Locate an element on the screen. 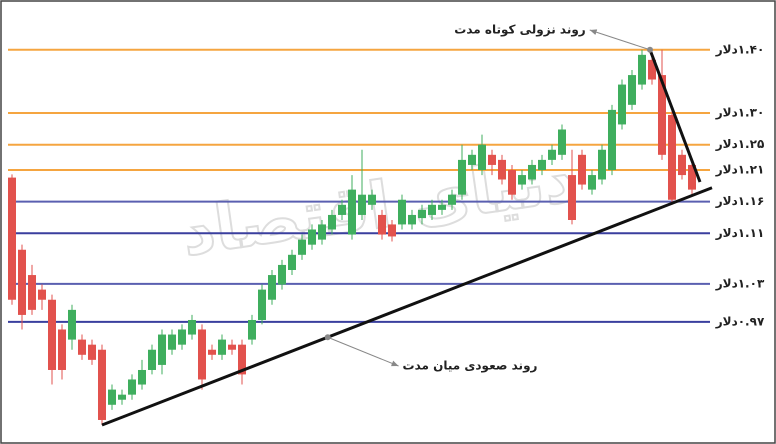 The width and height of the screenshot is (776, 444). trend-line is located at coordinates (675, 116).